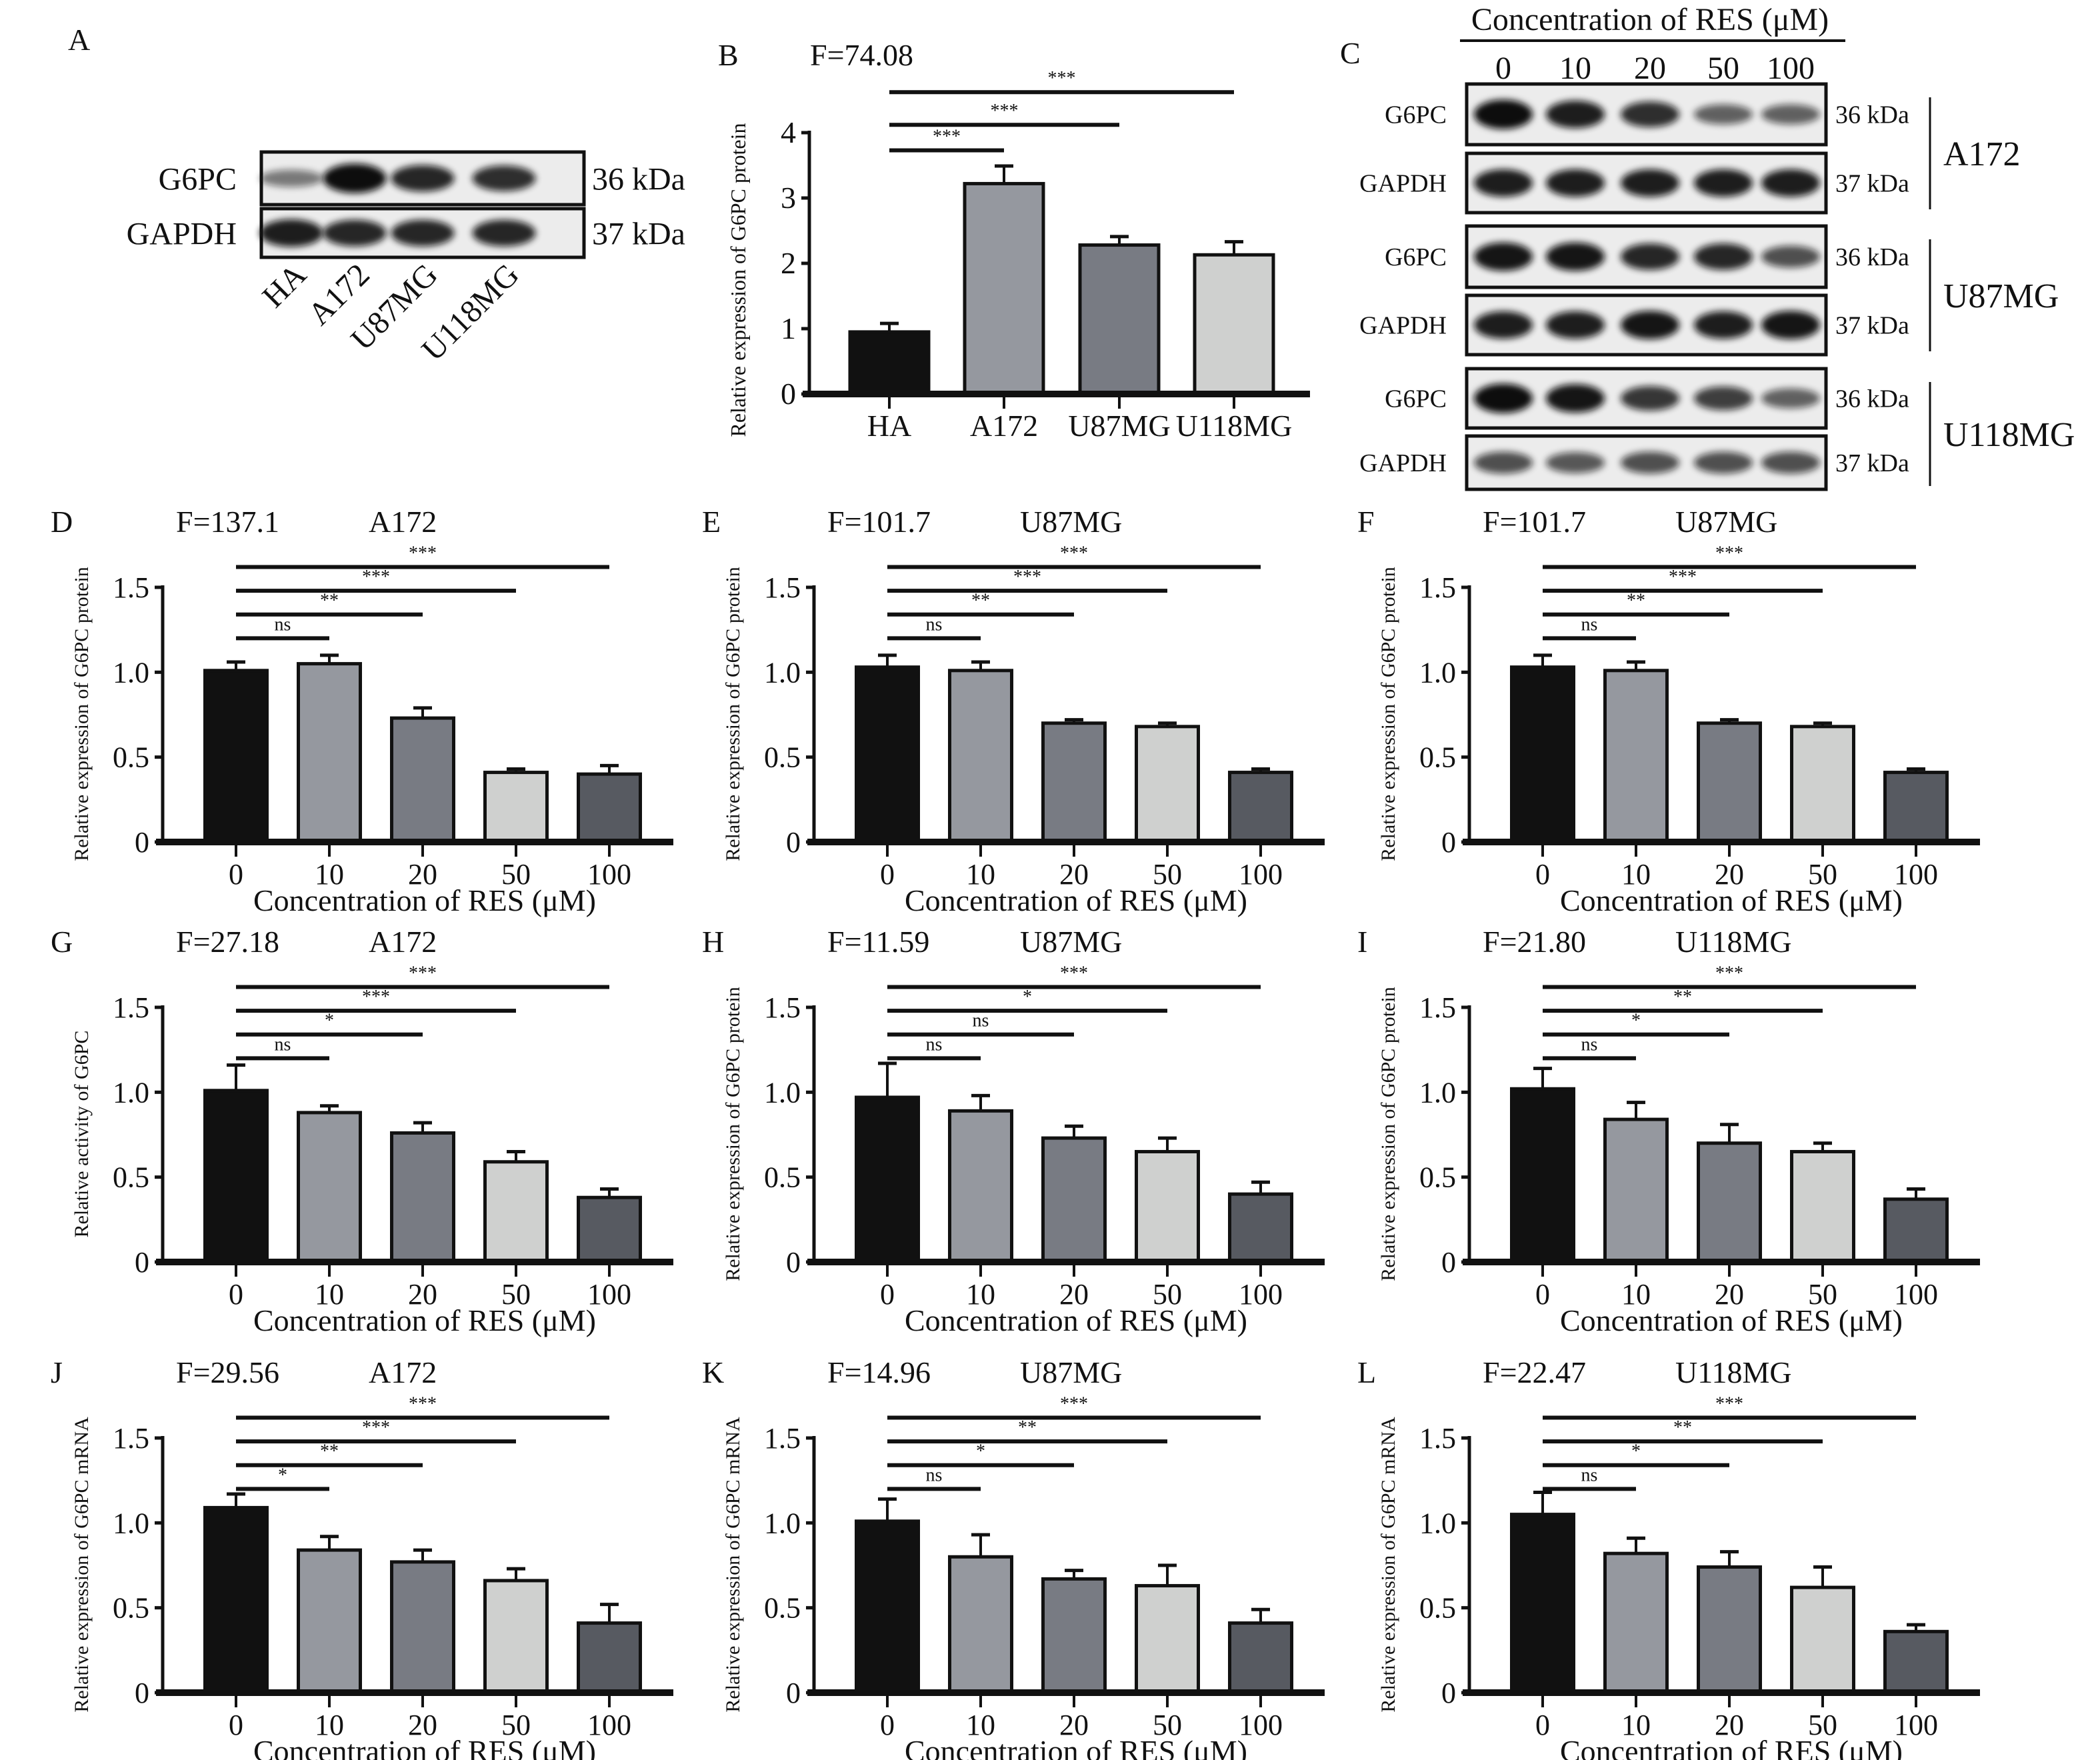  Describe the element at coordinates (1731, 900) in the screenshot. I see `x-axis-label: Concentration of RES (μM)` at that location.